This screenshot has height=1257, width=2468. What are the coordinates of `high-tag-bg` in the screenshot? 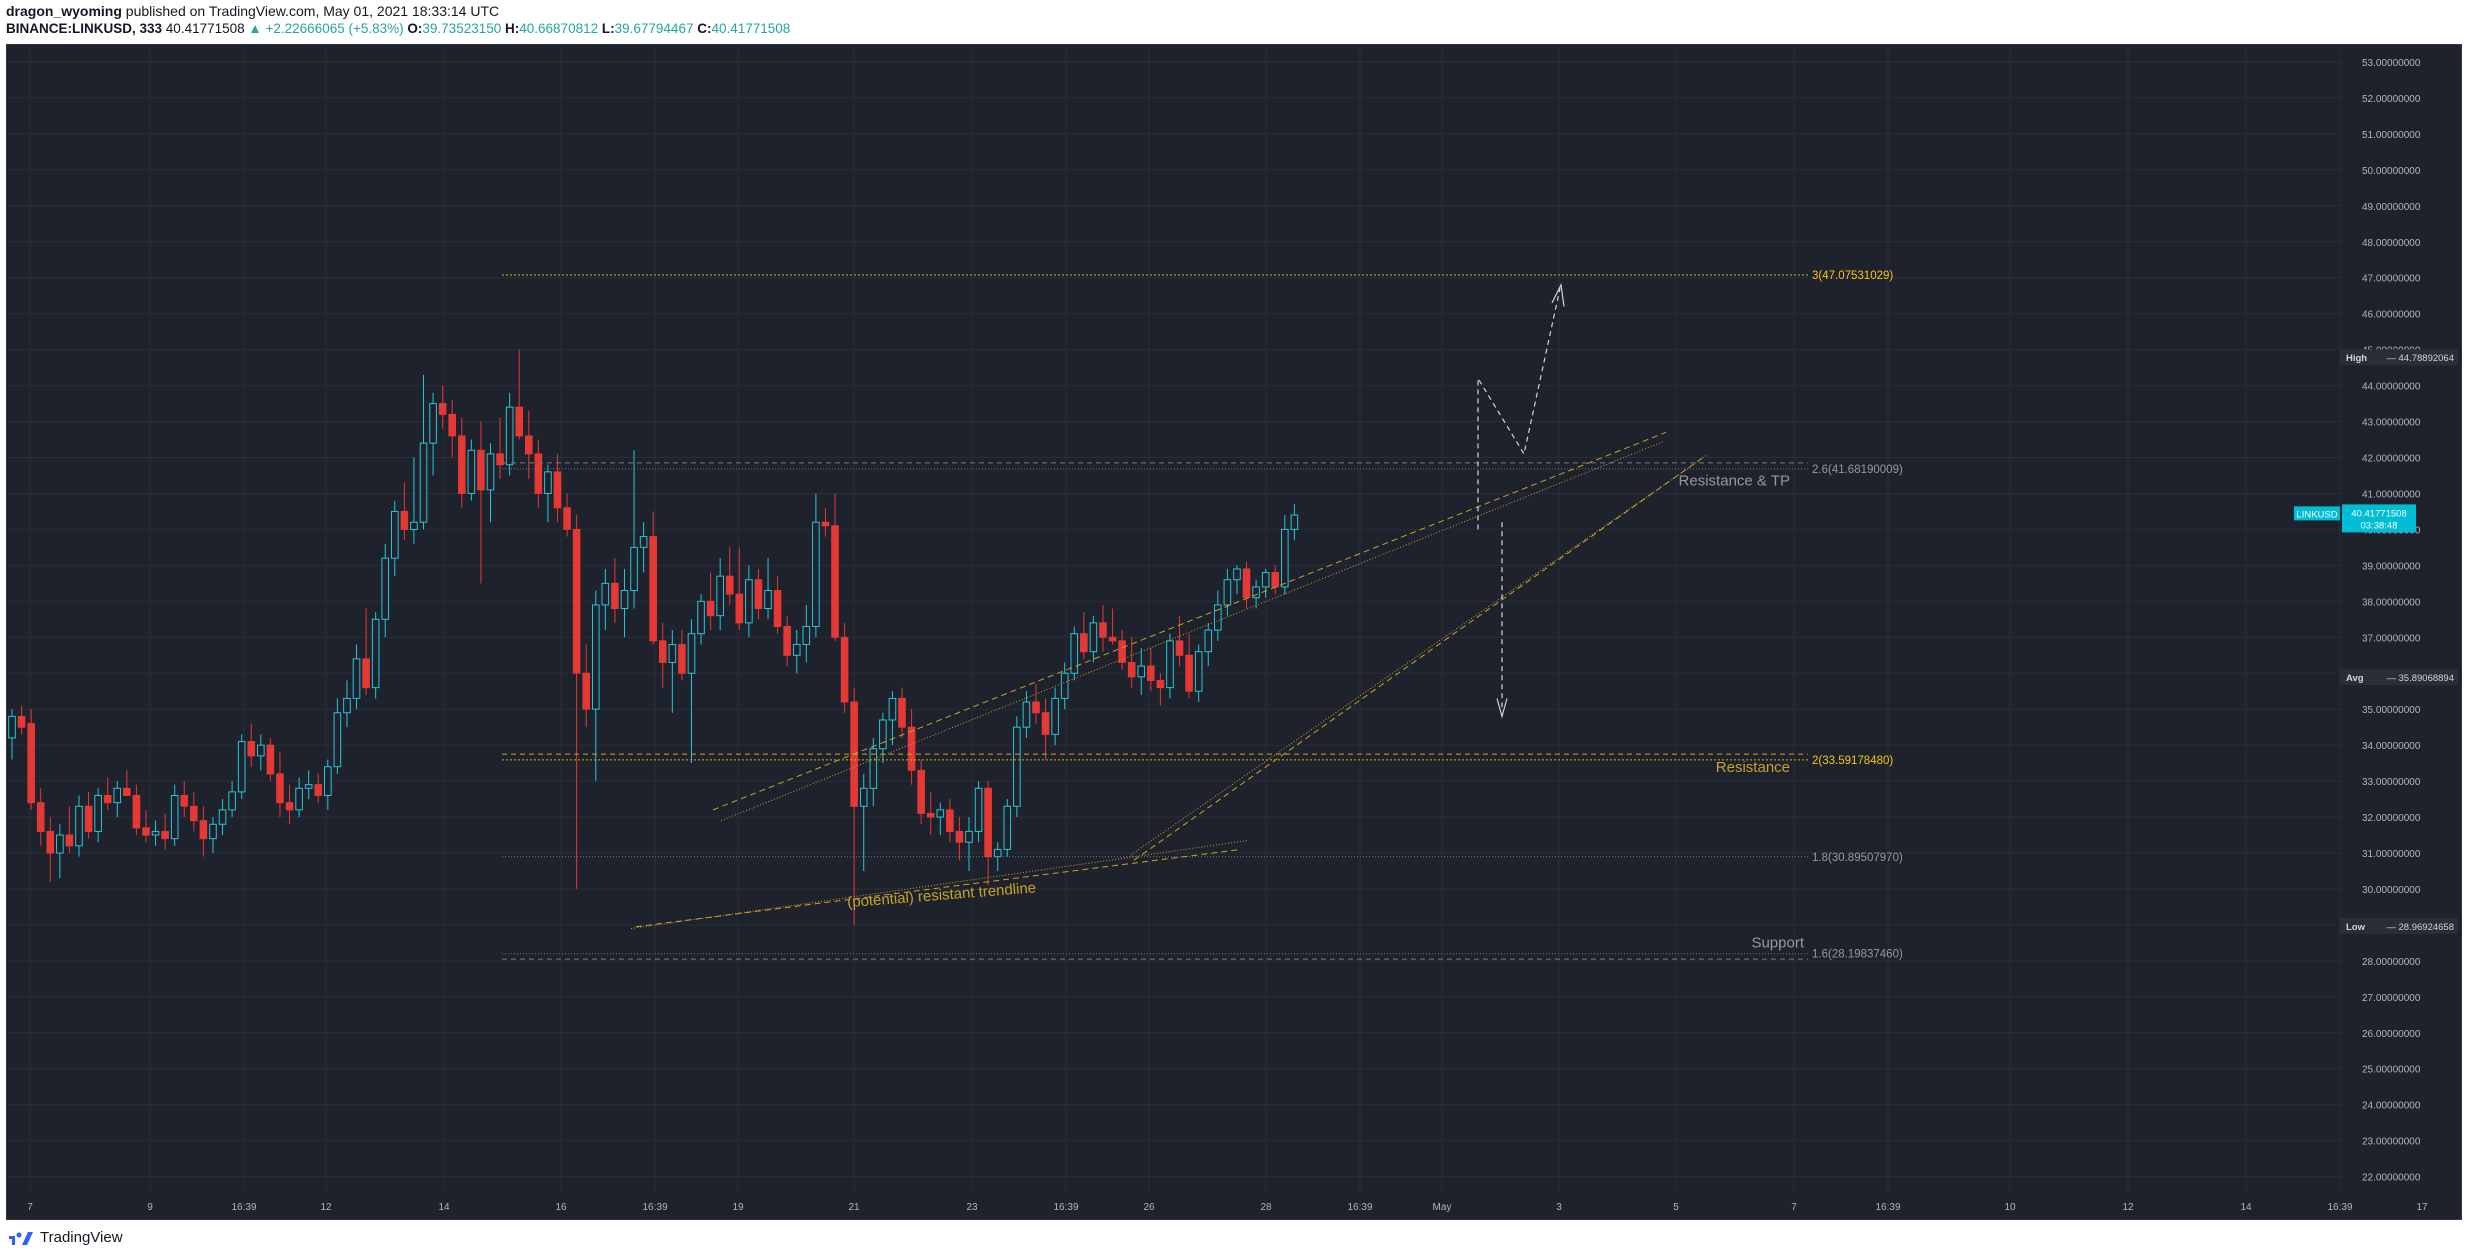 It's located at (2399, 357).